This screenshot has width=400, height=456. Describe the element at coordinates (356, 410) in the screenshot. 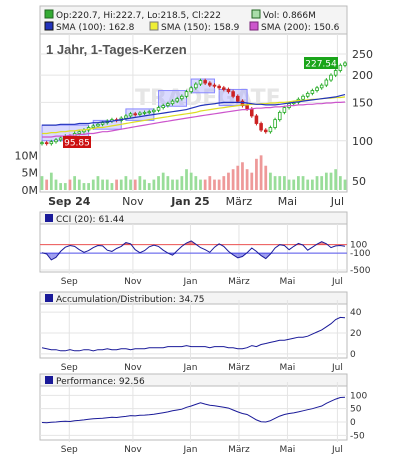

I see `panel-y-tick: 50` at that location.